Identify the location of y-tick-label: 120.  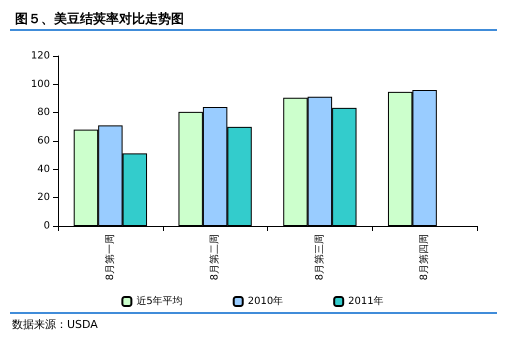
(40, 56).